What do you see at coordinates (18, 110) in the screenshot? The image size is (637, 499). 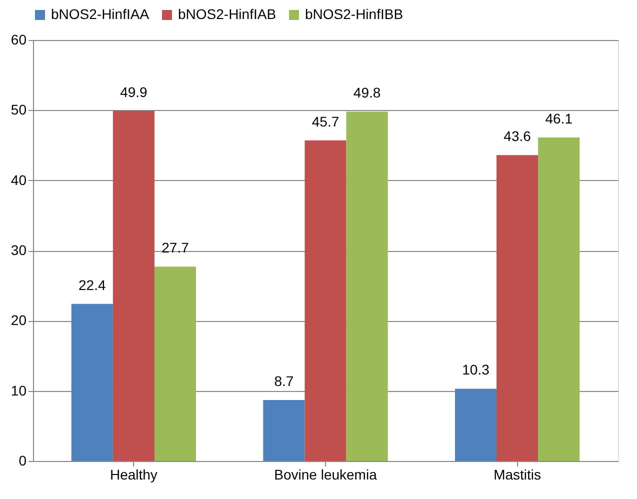 I see `y-tick-label: 50` at bounding box center [18, 110].